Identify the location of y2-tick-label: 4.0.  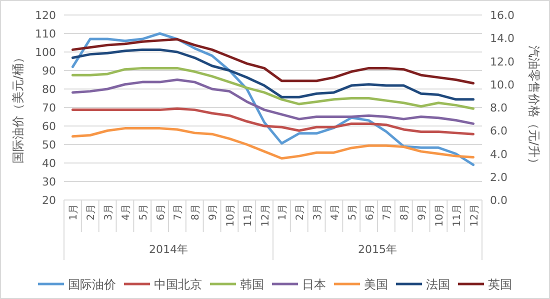
(499, 154).